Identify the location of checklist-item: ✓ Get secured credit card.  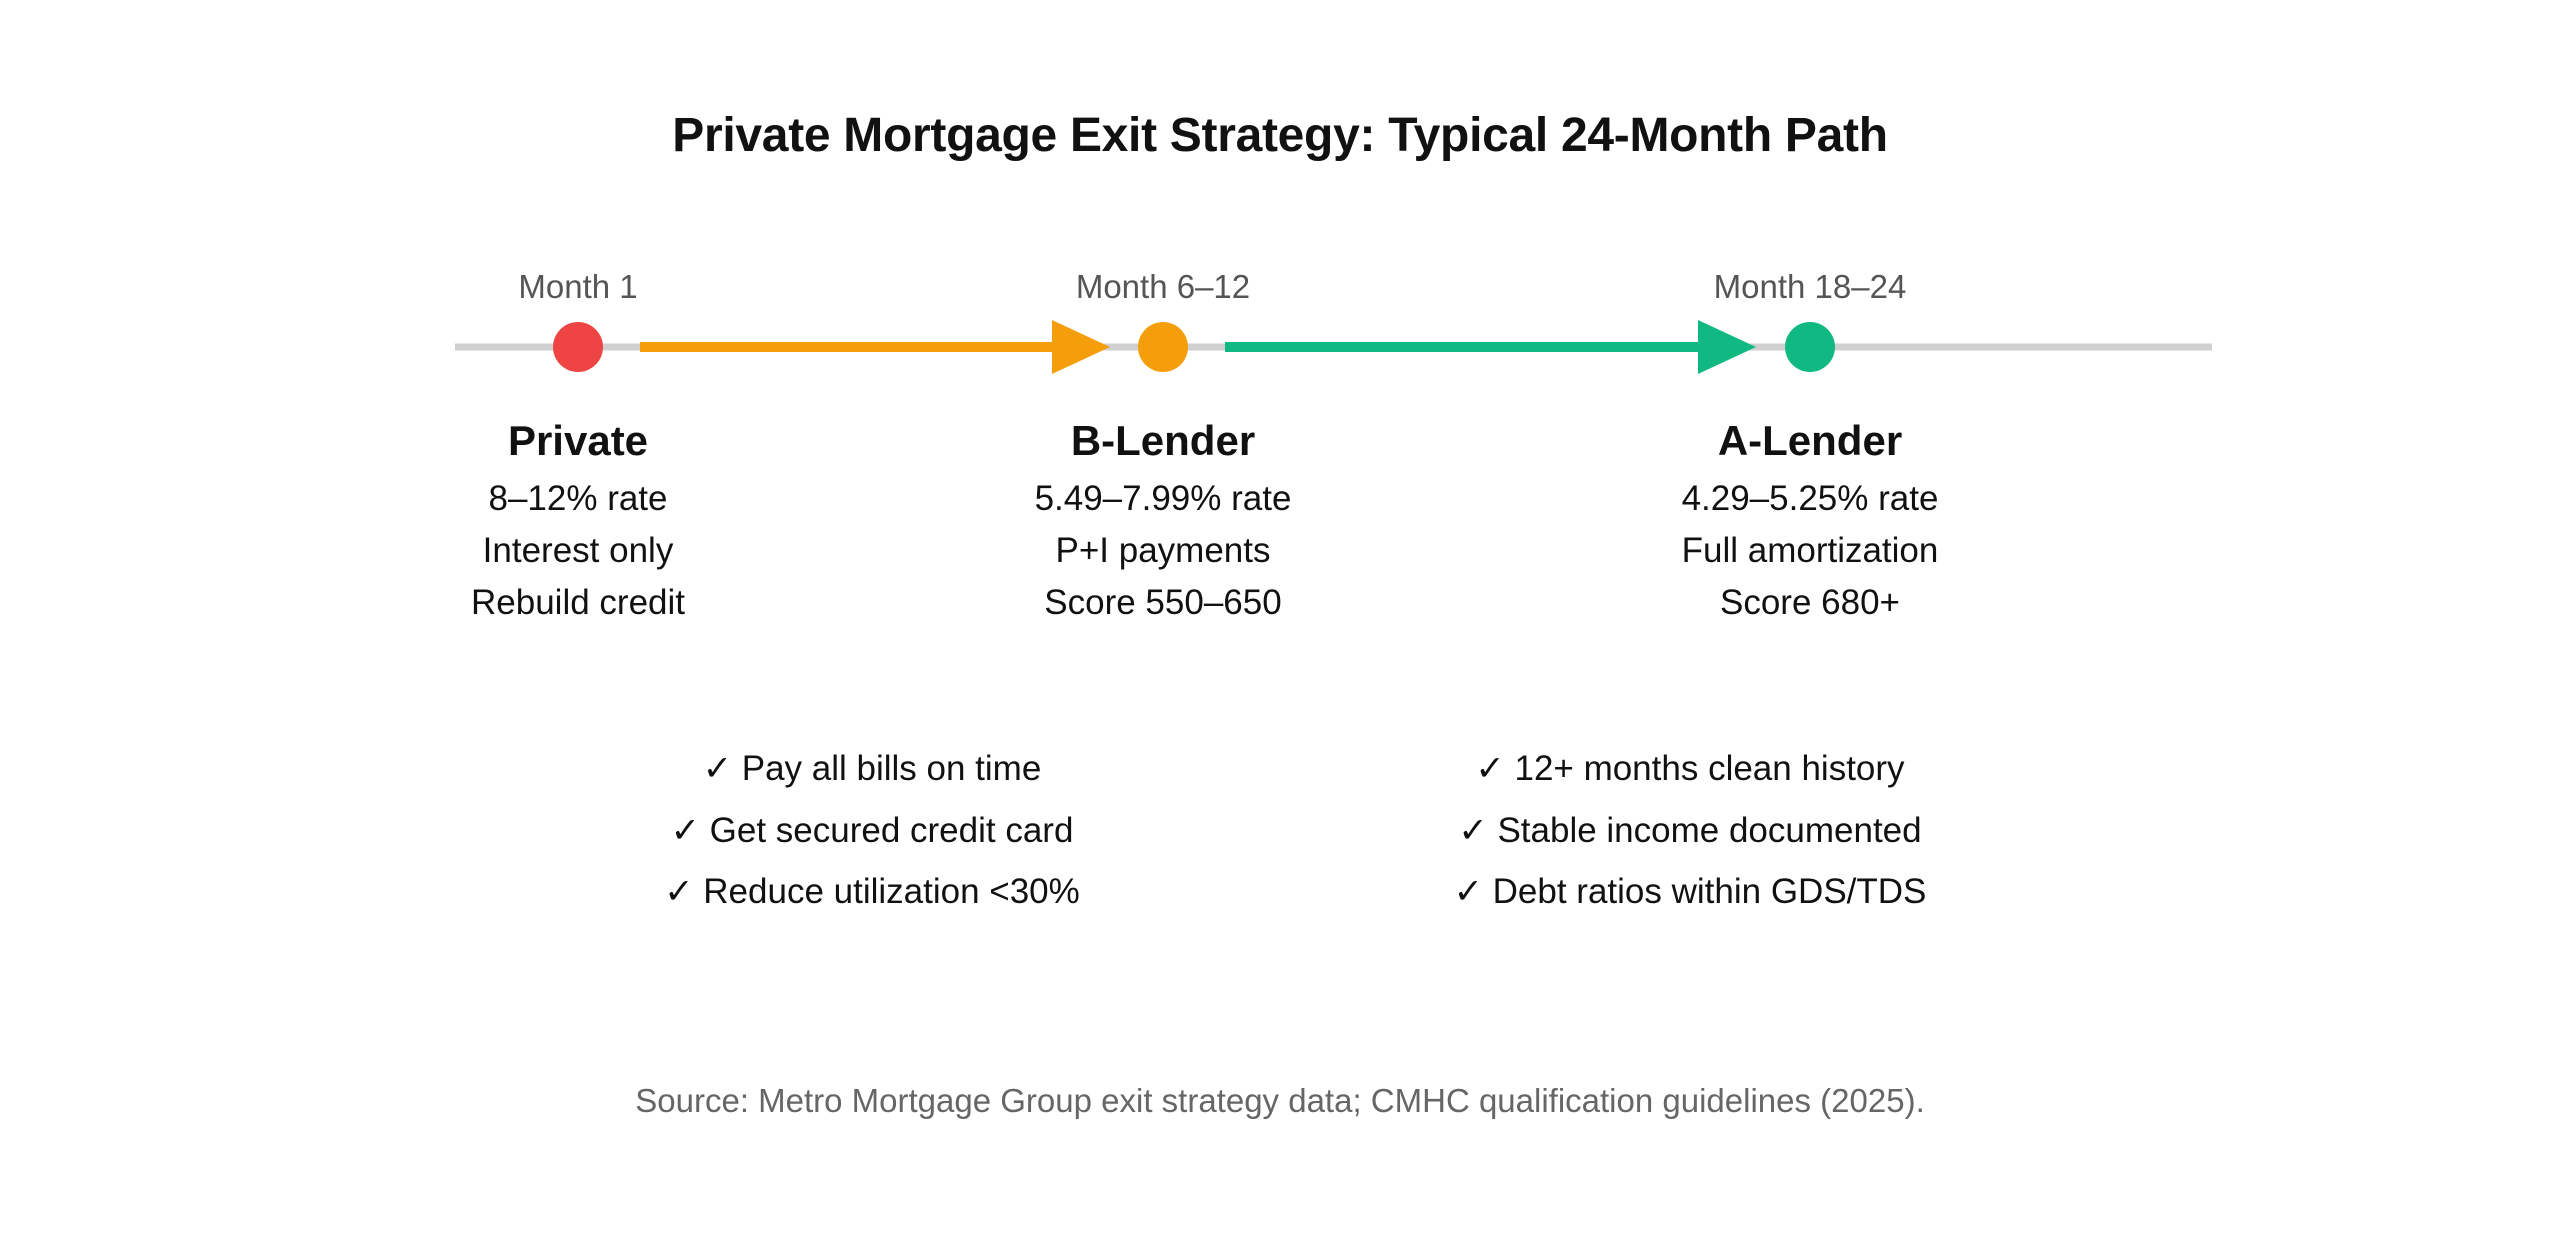
(872, 830).